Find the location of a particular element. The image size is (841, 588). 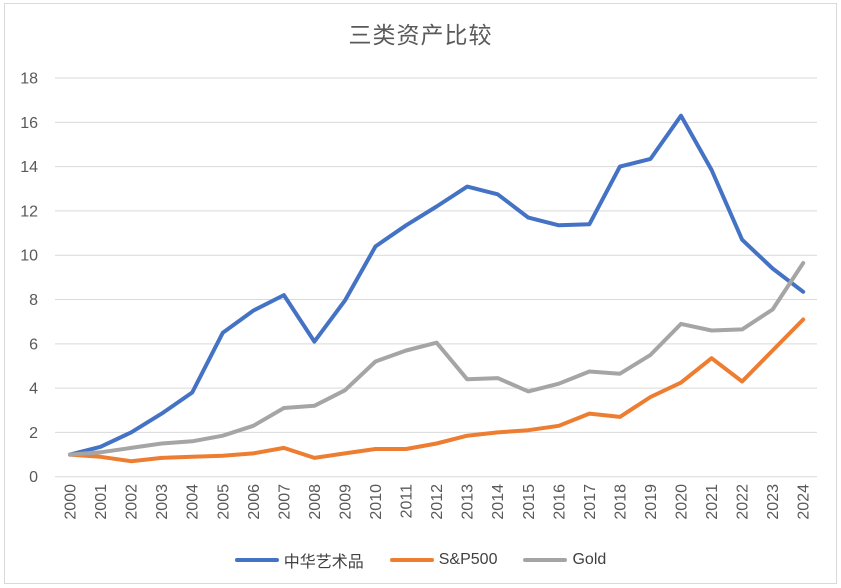

legend-item-0: 中华艺术品 is located at coordinates (299, 560).